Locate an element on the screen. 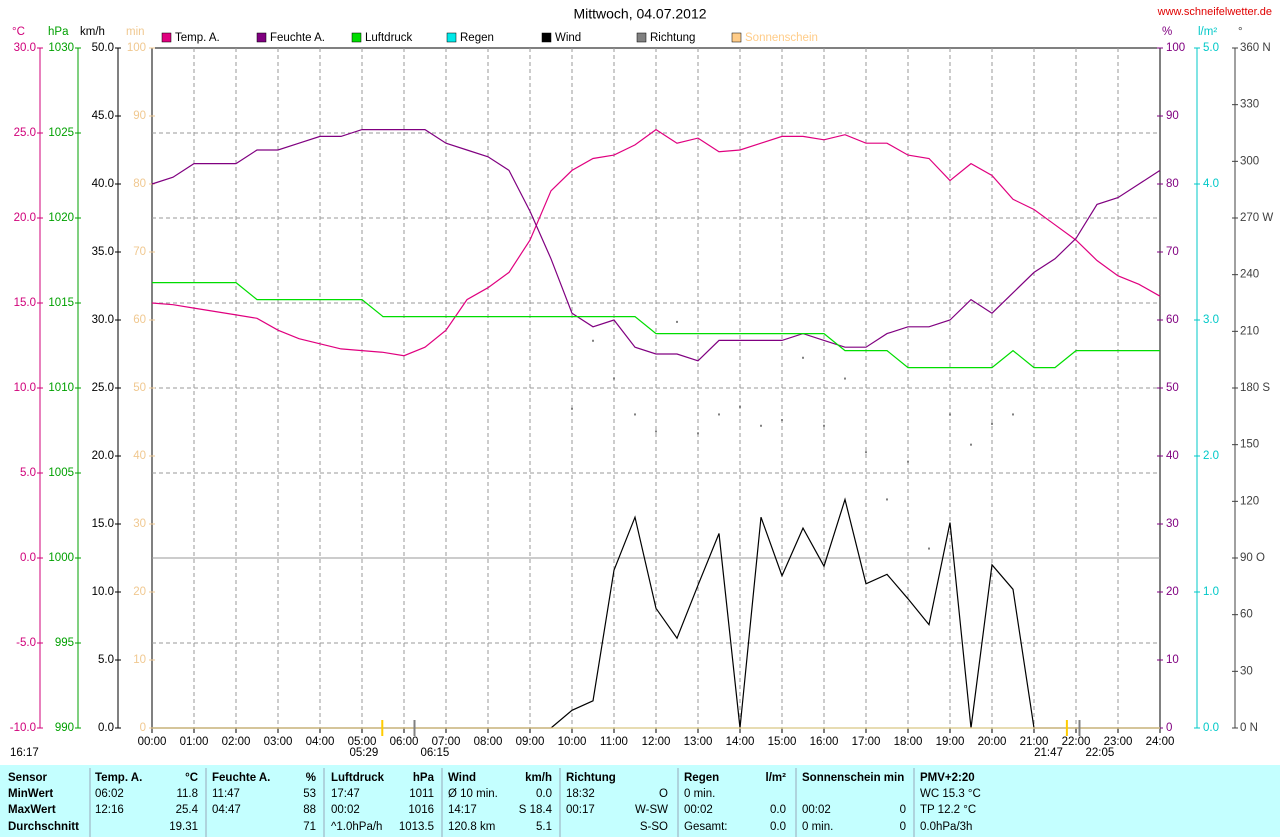 The height and width of the screenshot is (837, 1280). y-tick-label: 210 is located at coordinates (1249, 331).